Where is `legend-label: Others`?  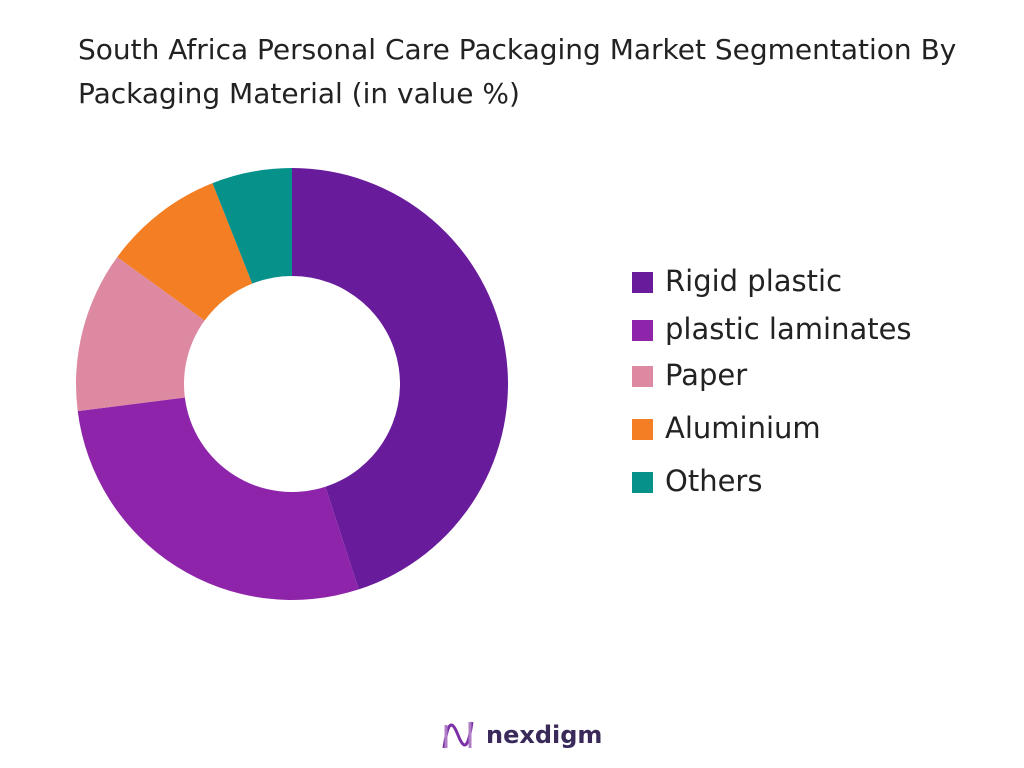 legend-label: Others is located at coordinates (713, 481).